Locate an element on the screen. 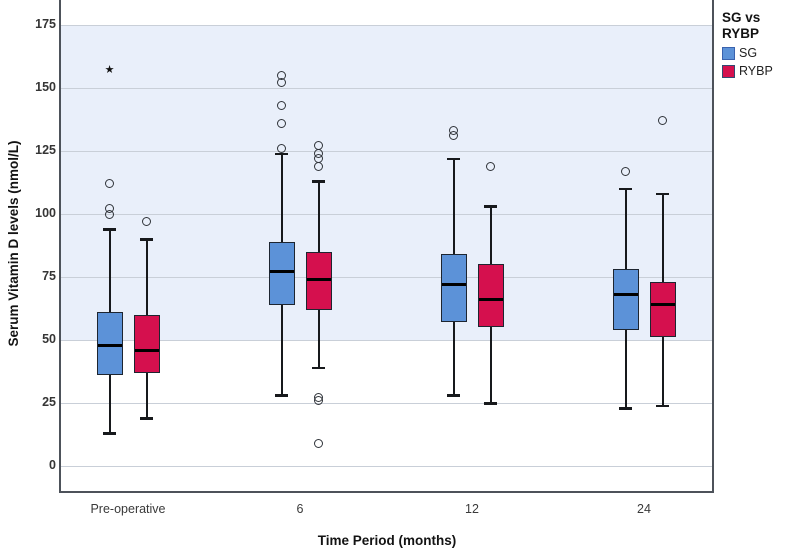 This screenshot has height=558, width=796. box-RYBP-pre-operative is located at coordinates (146, 343).